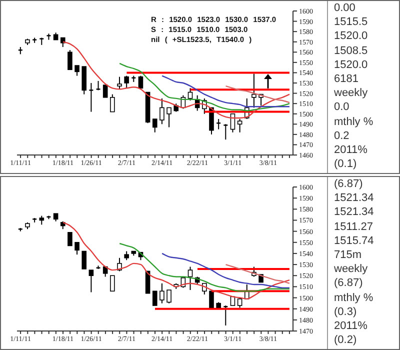 The width and height of the screenshot is (400, 350). What do you see at coordinates (342, 107) in the screenshot?
I see `text: 0.0` at bounding box center [342, 107].